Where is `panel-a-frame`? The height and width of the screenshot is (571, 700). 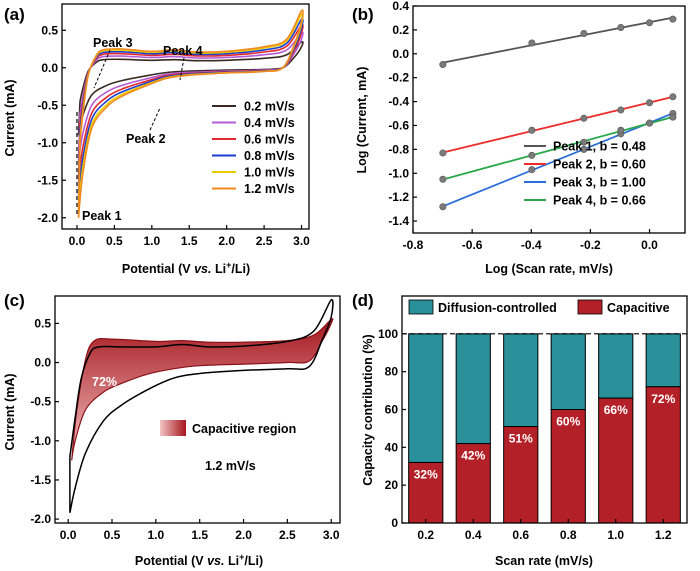 panel-a-frame is located at coordinates (185, 116).